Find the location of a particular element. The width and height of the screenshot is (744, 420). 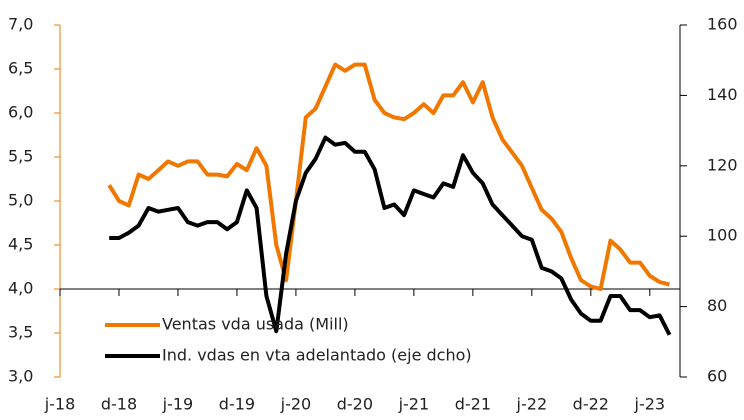

x-tick-label: j-18 is located at coordinates (60, 404).